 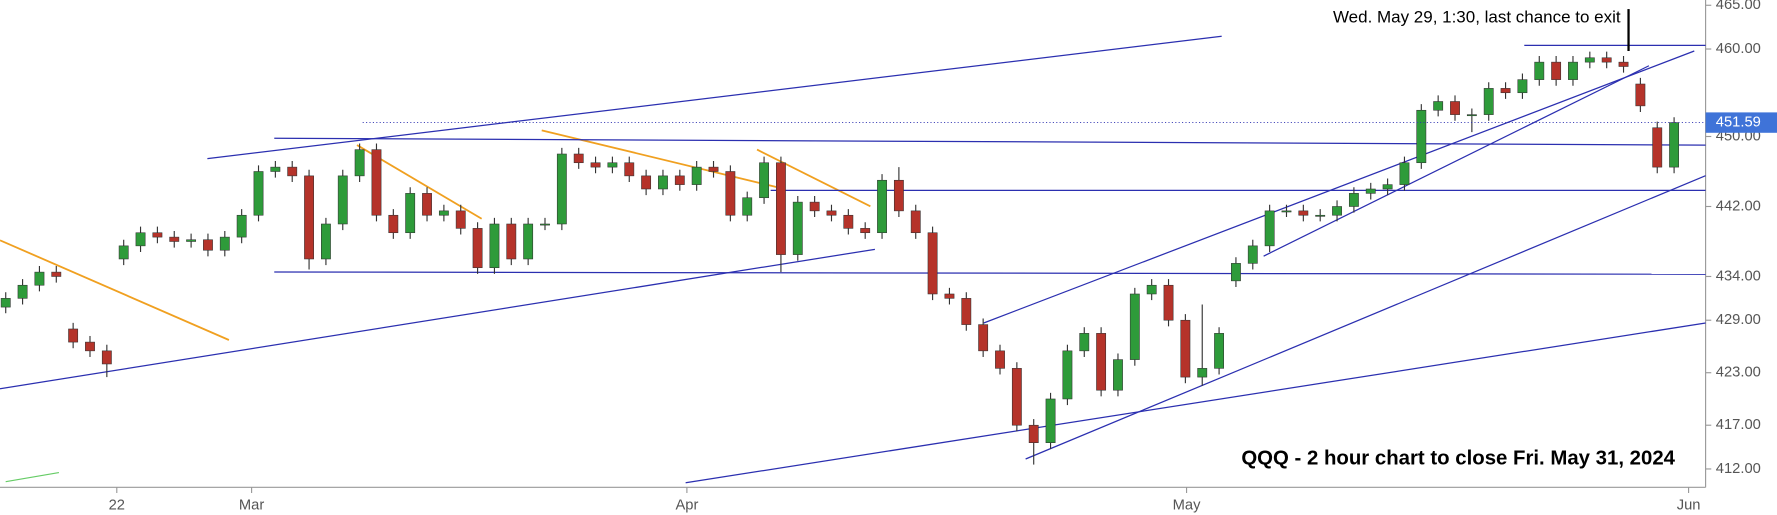 What do you see at coordinates (1738, 276) in the screenshot?
I see `y-tick-label: 434.00` at bounding box center [1738, 276].